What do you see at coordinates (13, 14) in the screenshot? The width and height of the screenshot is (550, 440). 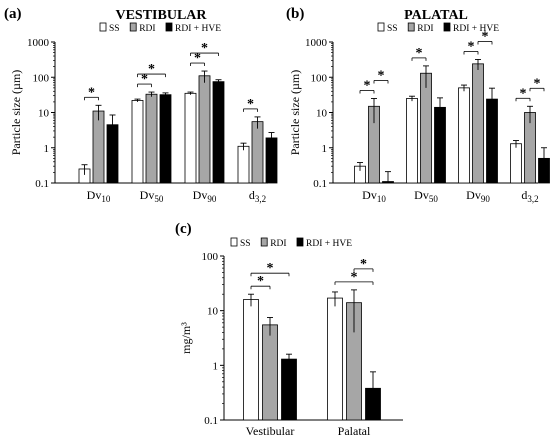 I see `panel-letter: (a)` at bounding box center [13, 14].